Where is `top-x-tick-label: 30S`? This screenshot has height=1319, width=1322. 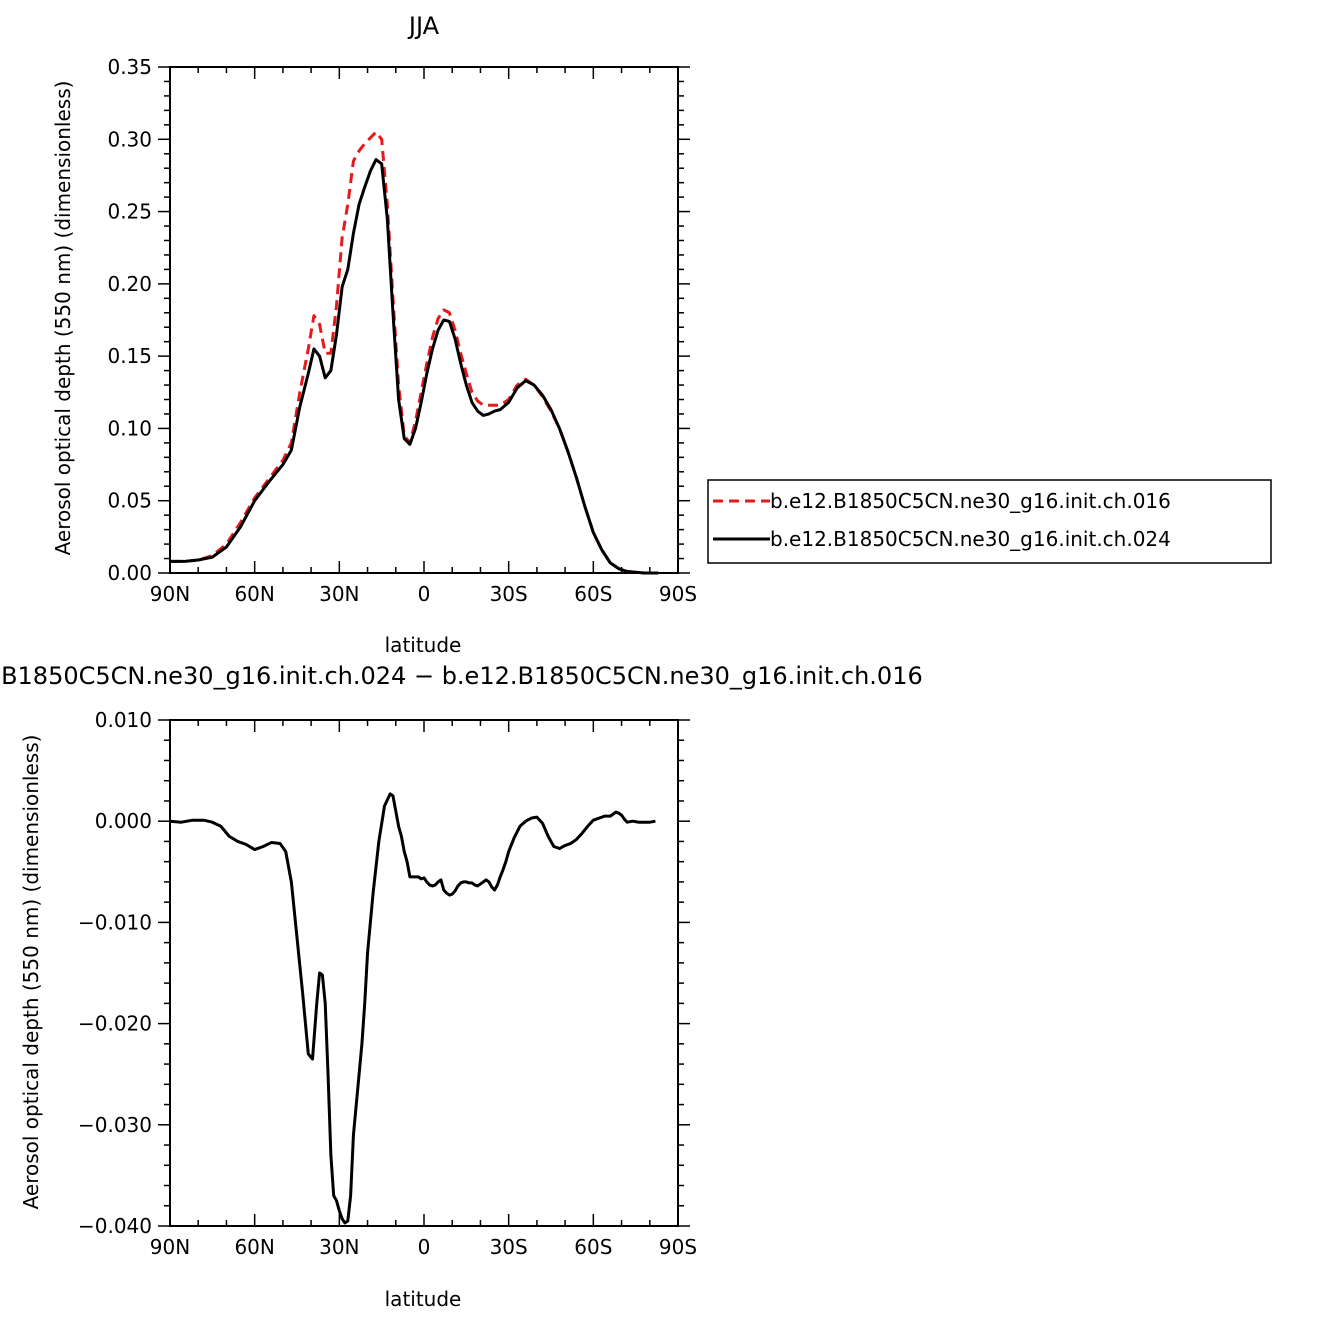
top-x-tick-label: 30S is located at coordinates (509, 594).